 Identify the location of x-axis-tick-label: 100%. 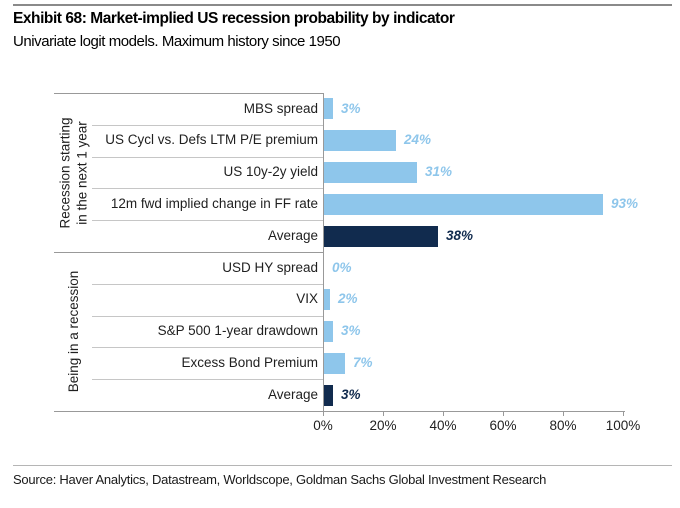
(623, 425).